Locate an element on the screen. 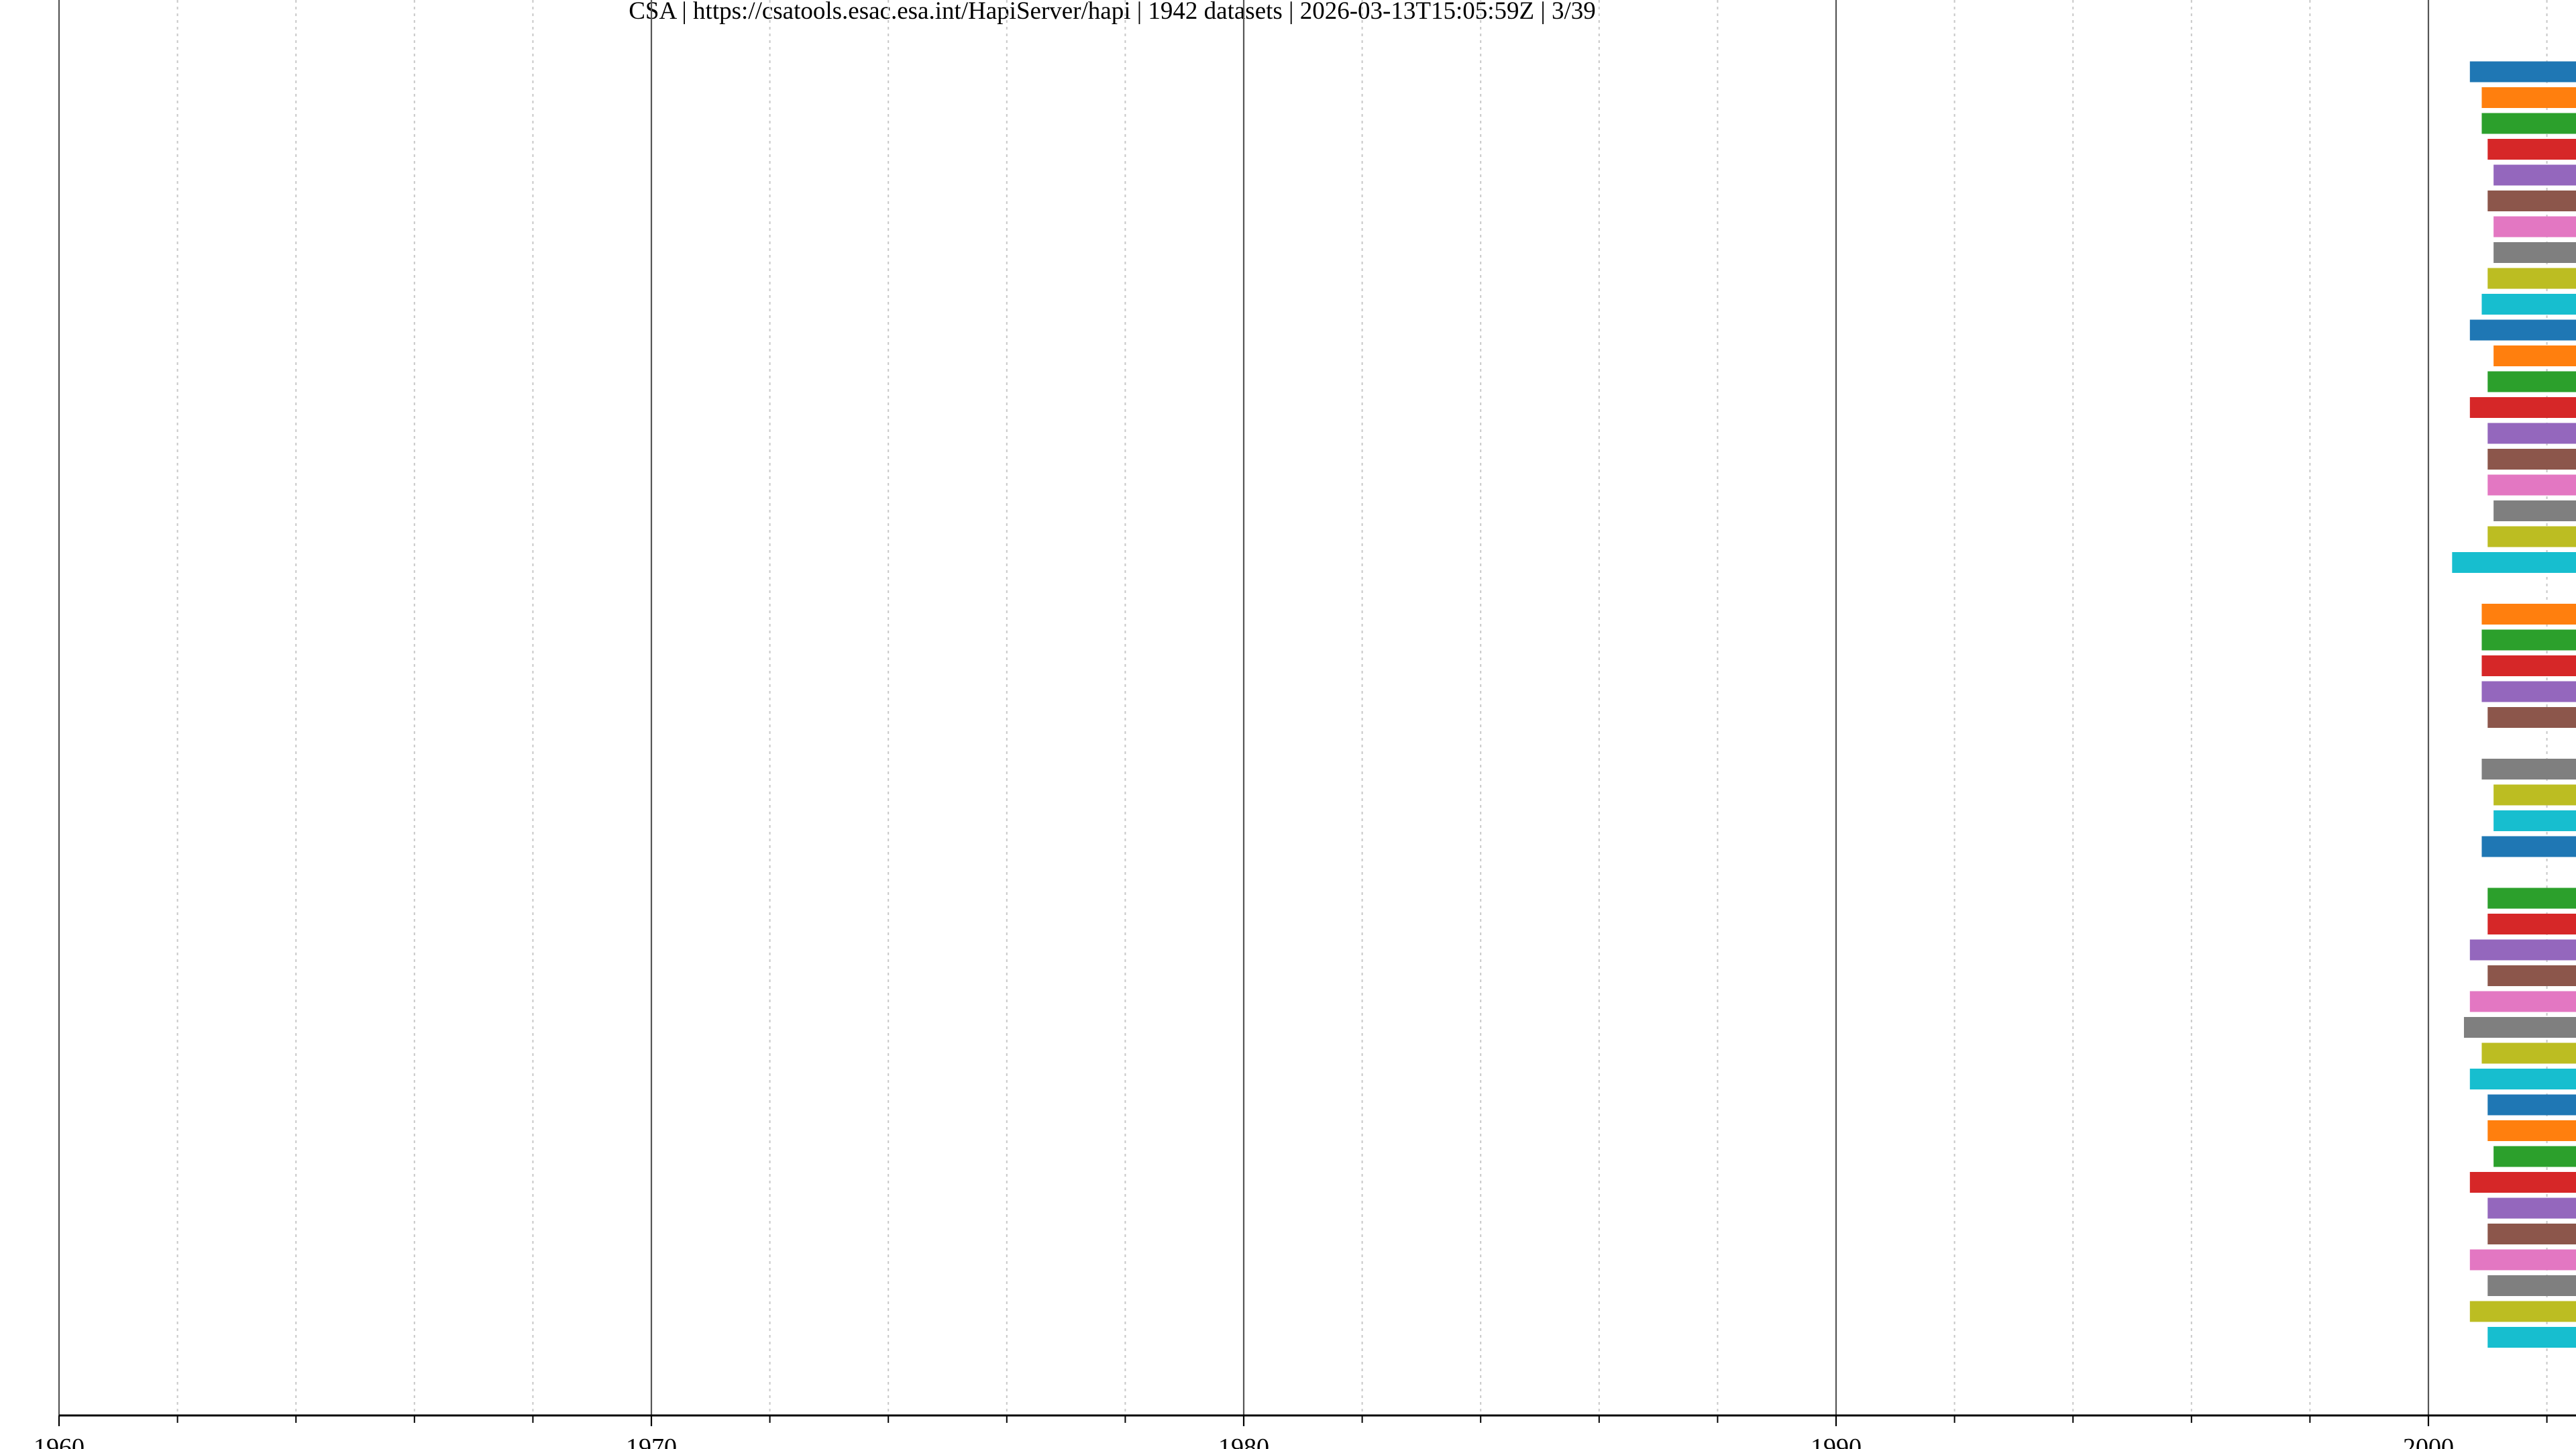 This screenshot has width=2576, height=1449. x-tick-label: 1960 is located at coordinates (59, 1441).